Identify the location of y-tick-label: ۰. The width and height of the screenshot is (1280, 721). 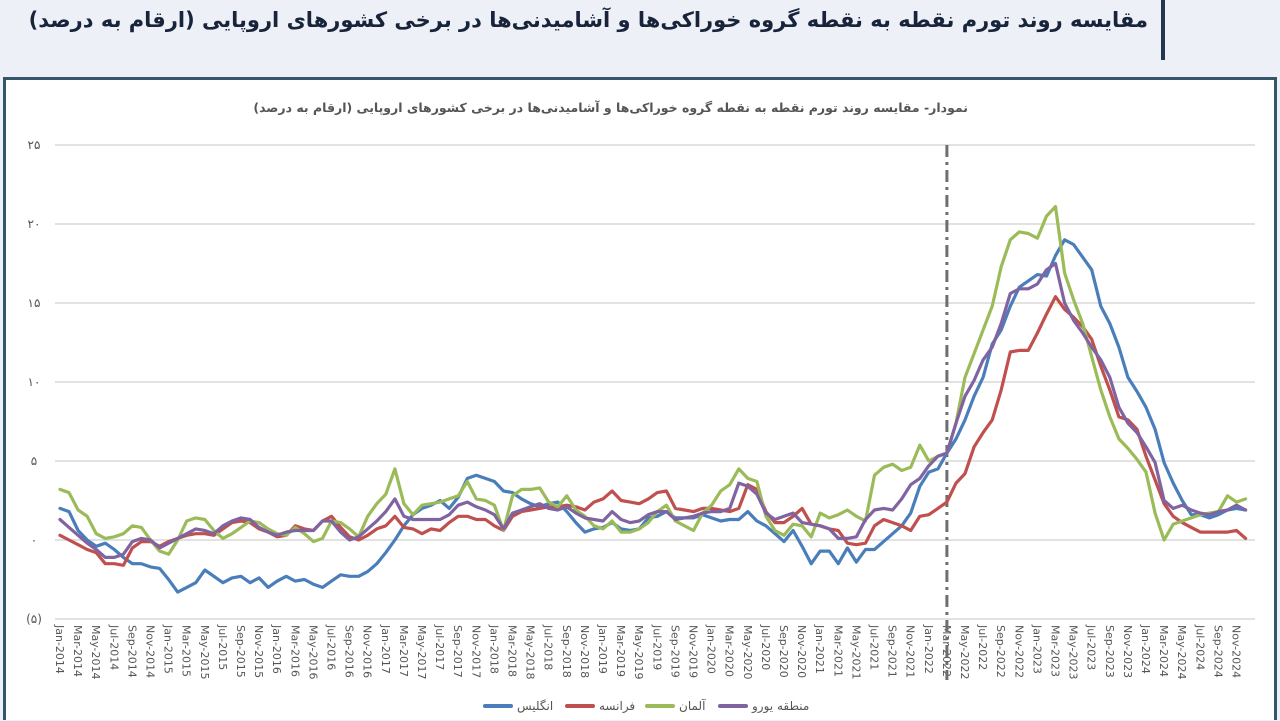
(34, 540).